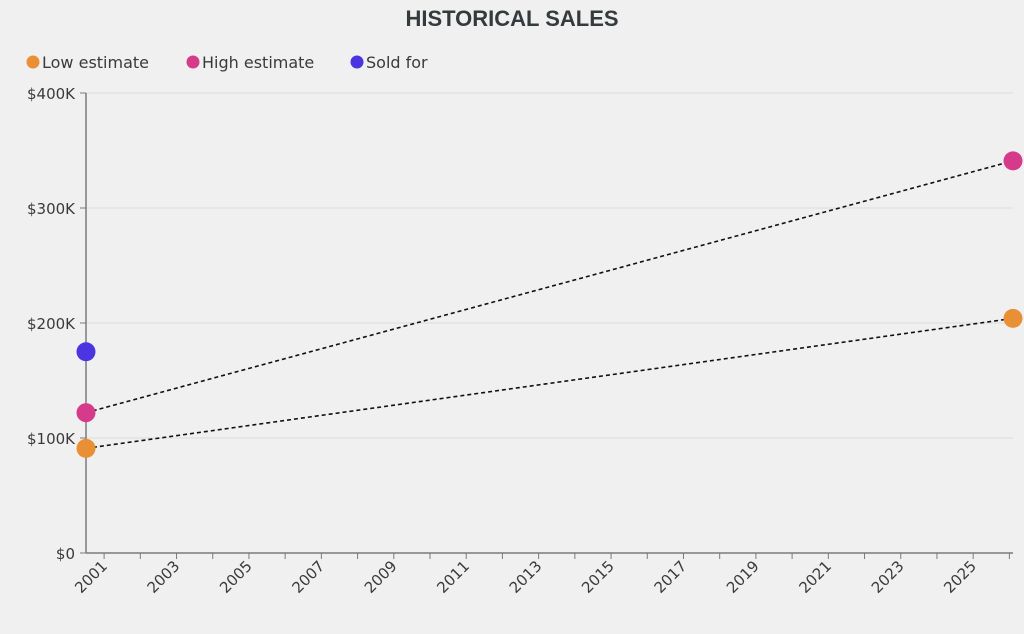 This screenshot has width=1024, height=634. Describe the element at coordinates (598, 577) in the screenshot. I see `x-tick-label: 2015` at that location.